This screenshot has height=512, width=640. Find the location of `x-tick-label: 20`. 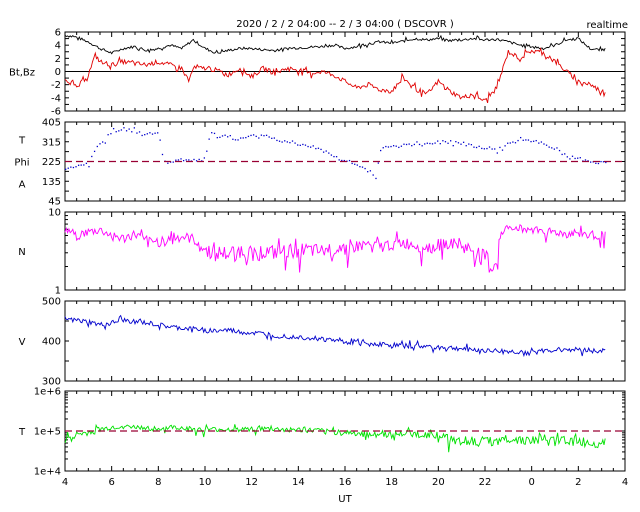

x-tick-label: 20 is located at coordinates (438, 482).